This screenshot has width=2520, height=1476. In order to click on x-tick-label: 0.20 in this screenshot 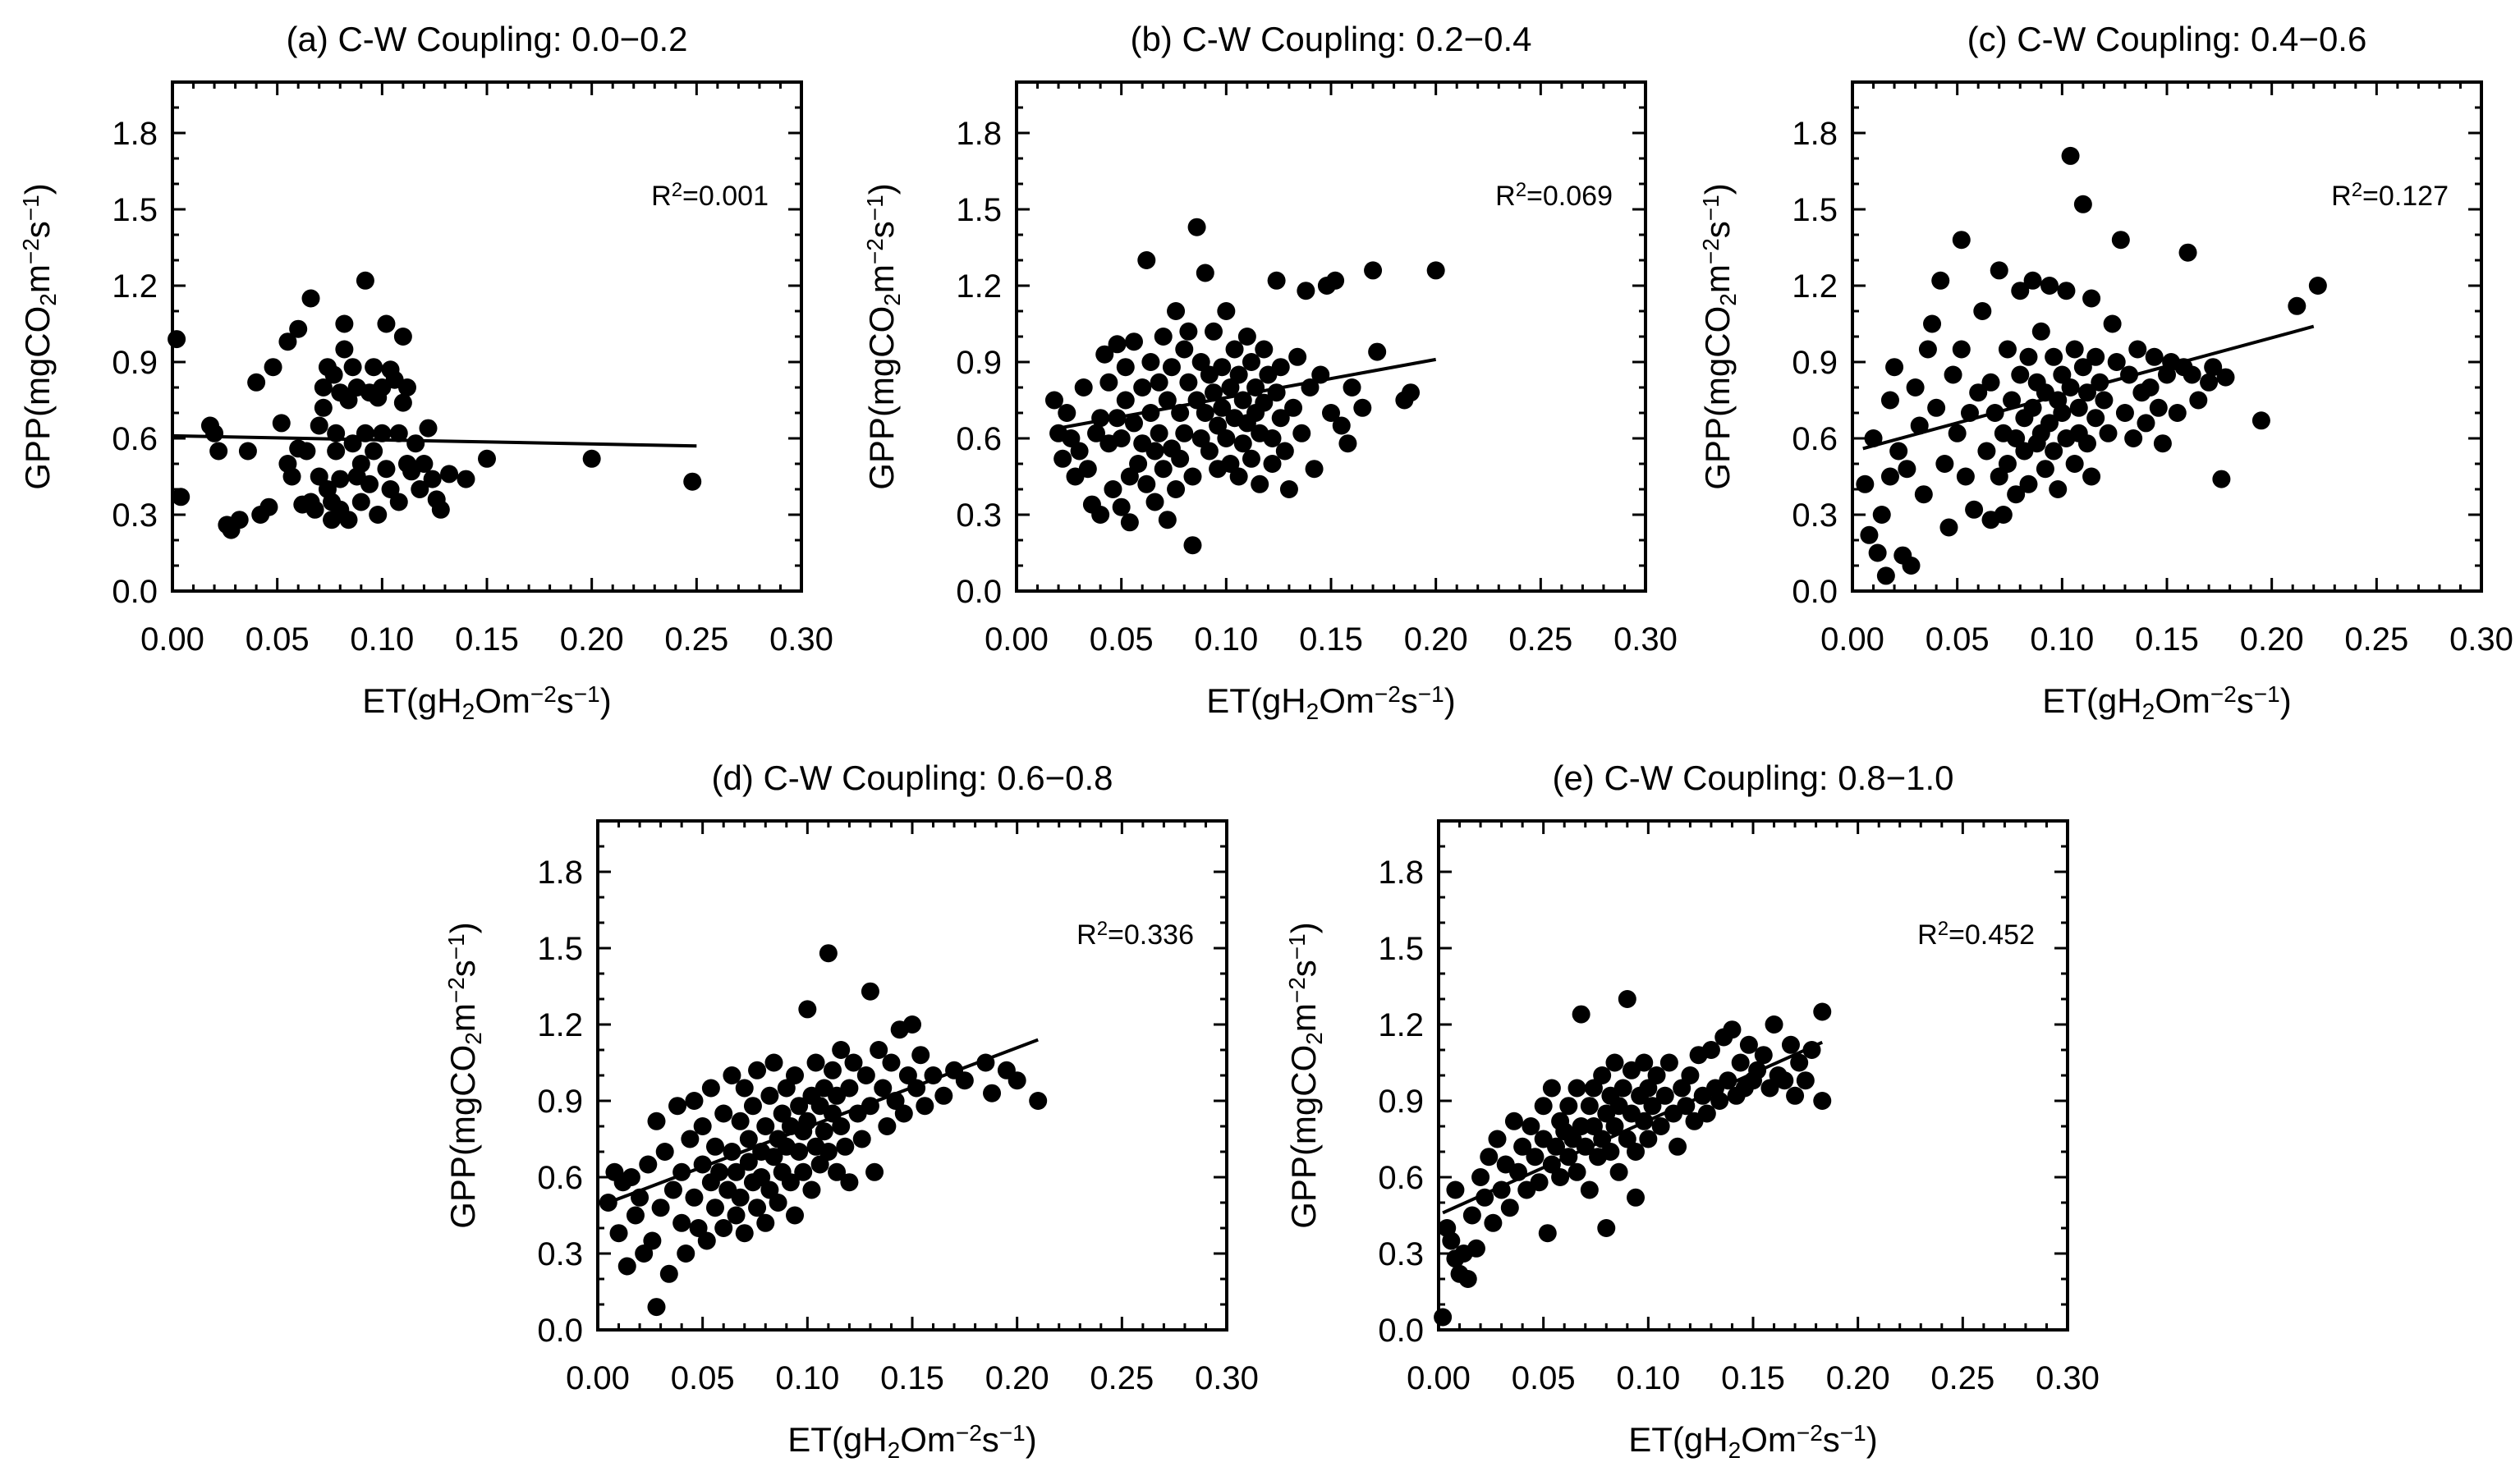, I will do `click(1858, 1378)`.